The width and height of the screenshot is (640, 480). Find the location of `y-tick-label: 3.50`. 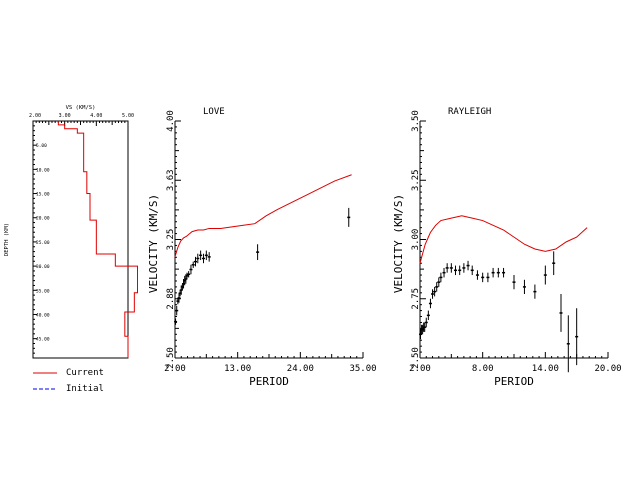

y-tick-label: 3.50 is located at coordinates (416, 121).